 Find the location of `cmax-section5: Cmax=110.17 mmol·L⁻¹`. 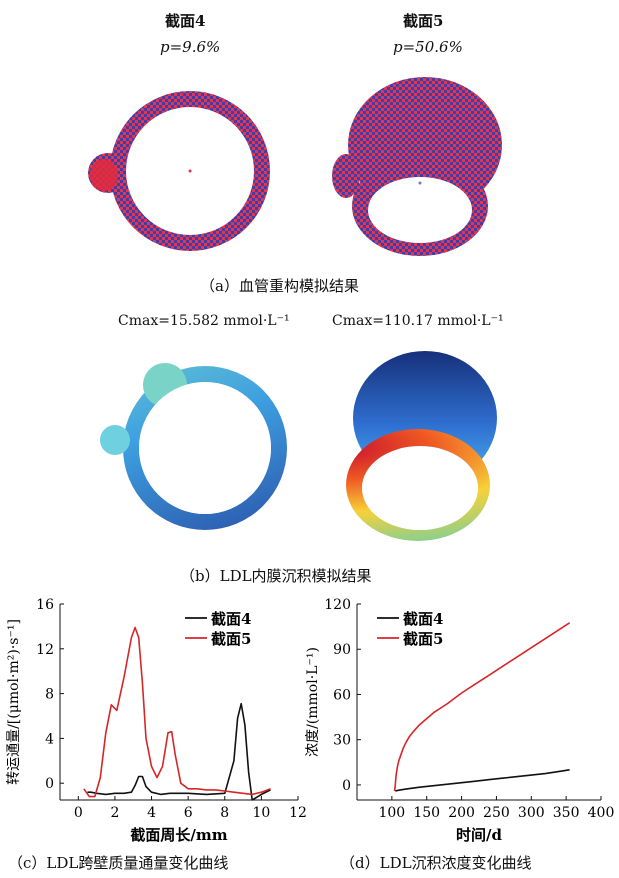

cmax-section5: Cmax=110.17 mmol·L⁻¹ is located at coordinates (418, 321).